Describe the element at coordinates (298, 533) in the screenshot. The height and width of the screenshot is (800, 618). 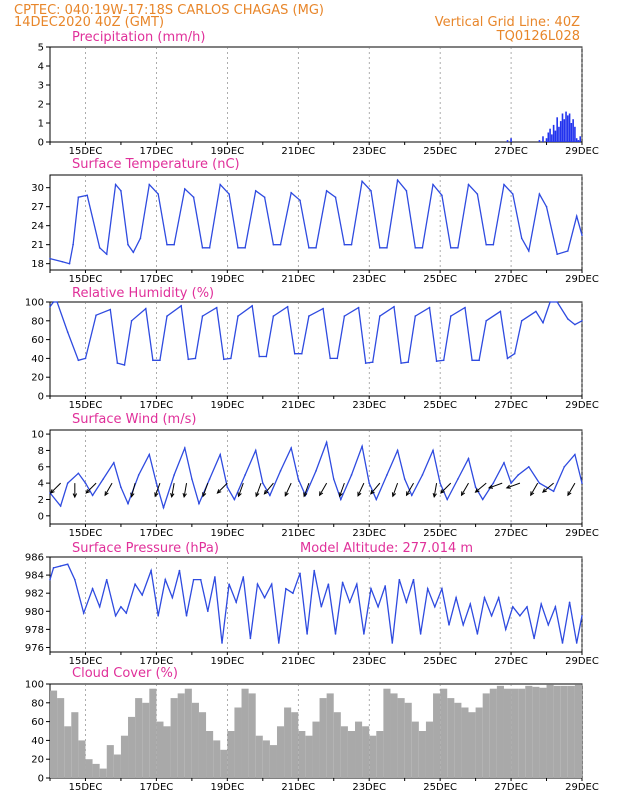
I see `x-tick-label: 21DEC` at that location.